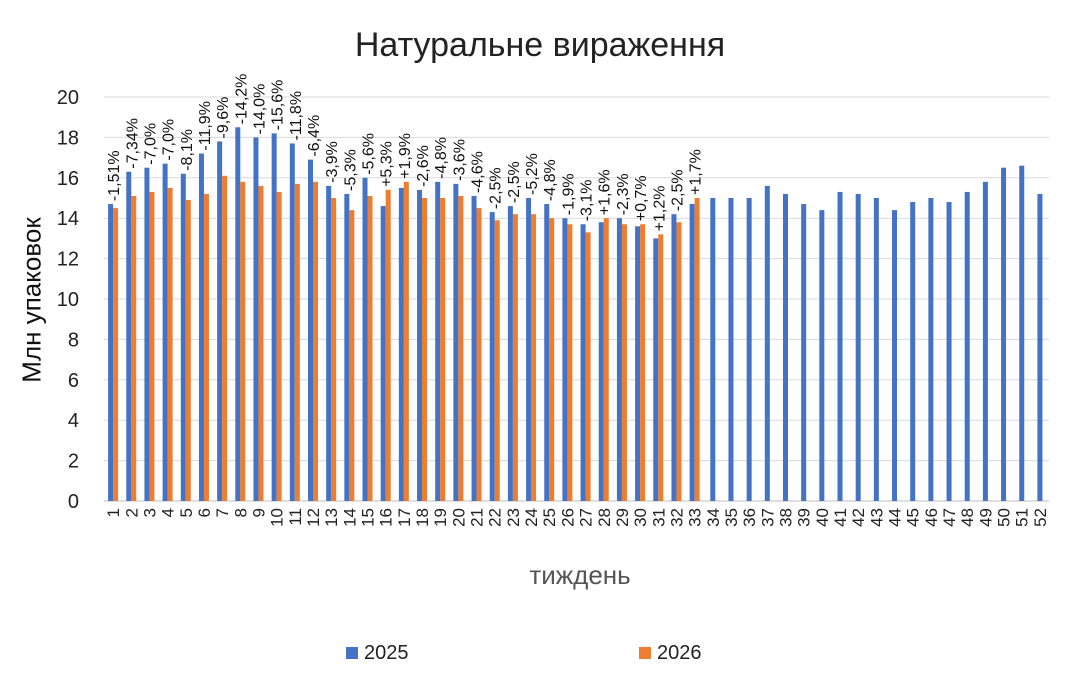 Image resolution: width=1080 pixels, height=681 pixels. I want to click on x-tick-label: 3, so click(149, 512).